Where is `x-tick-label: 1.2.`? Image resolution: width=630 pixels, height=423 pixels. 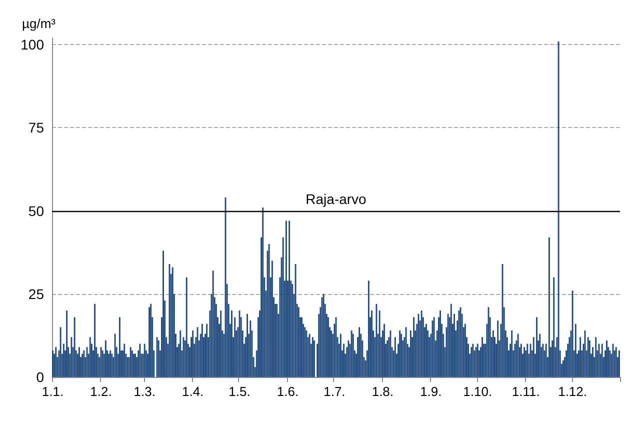
x-tick-label: 1.2. is located at coordinates (101, 391).